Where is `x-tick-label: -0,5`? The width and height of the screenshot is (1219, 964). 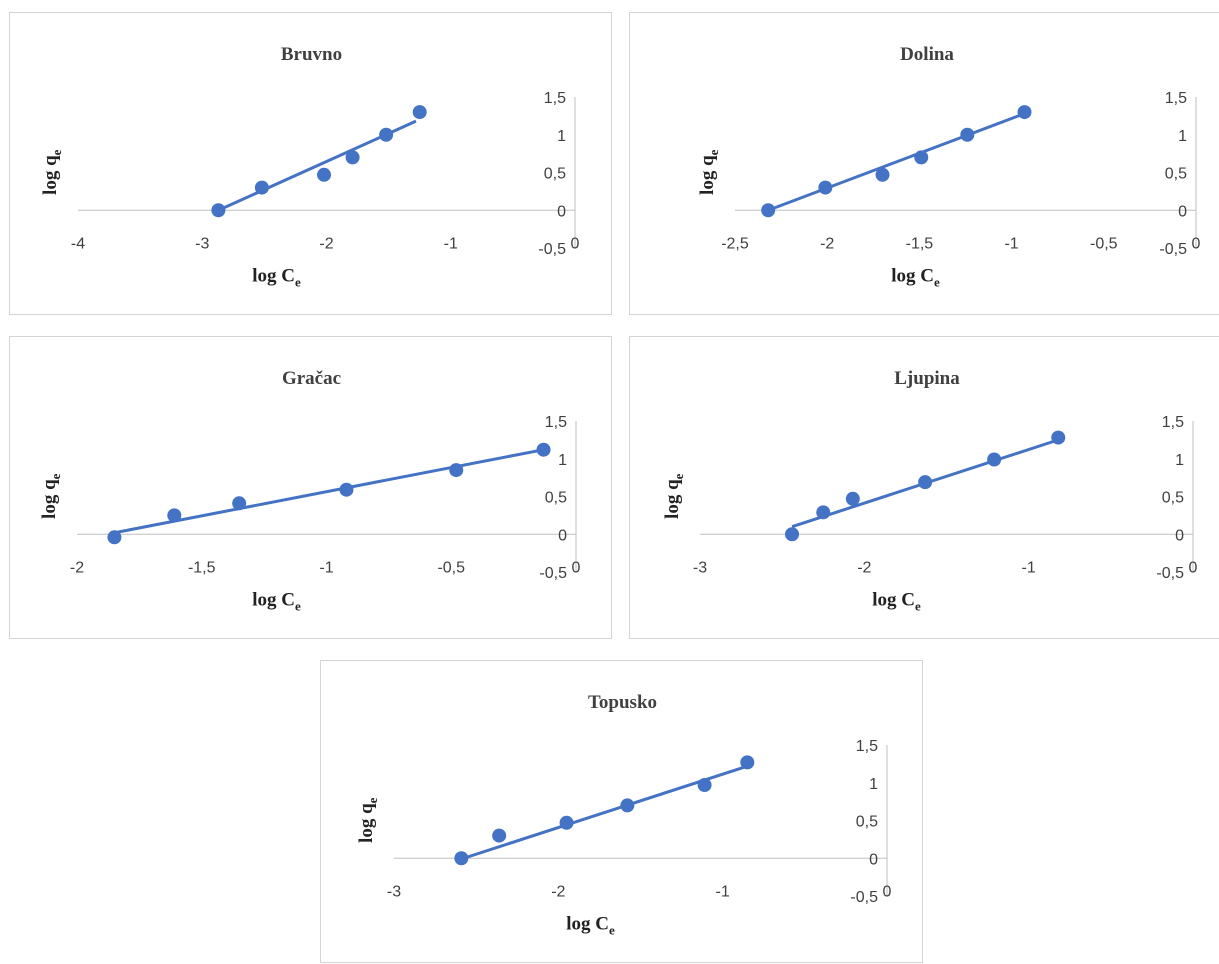 x-tick-label: -0,5 is located at coordinates (1104, 243).